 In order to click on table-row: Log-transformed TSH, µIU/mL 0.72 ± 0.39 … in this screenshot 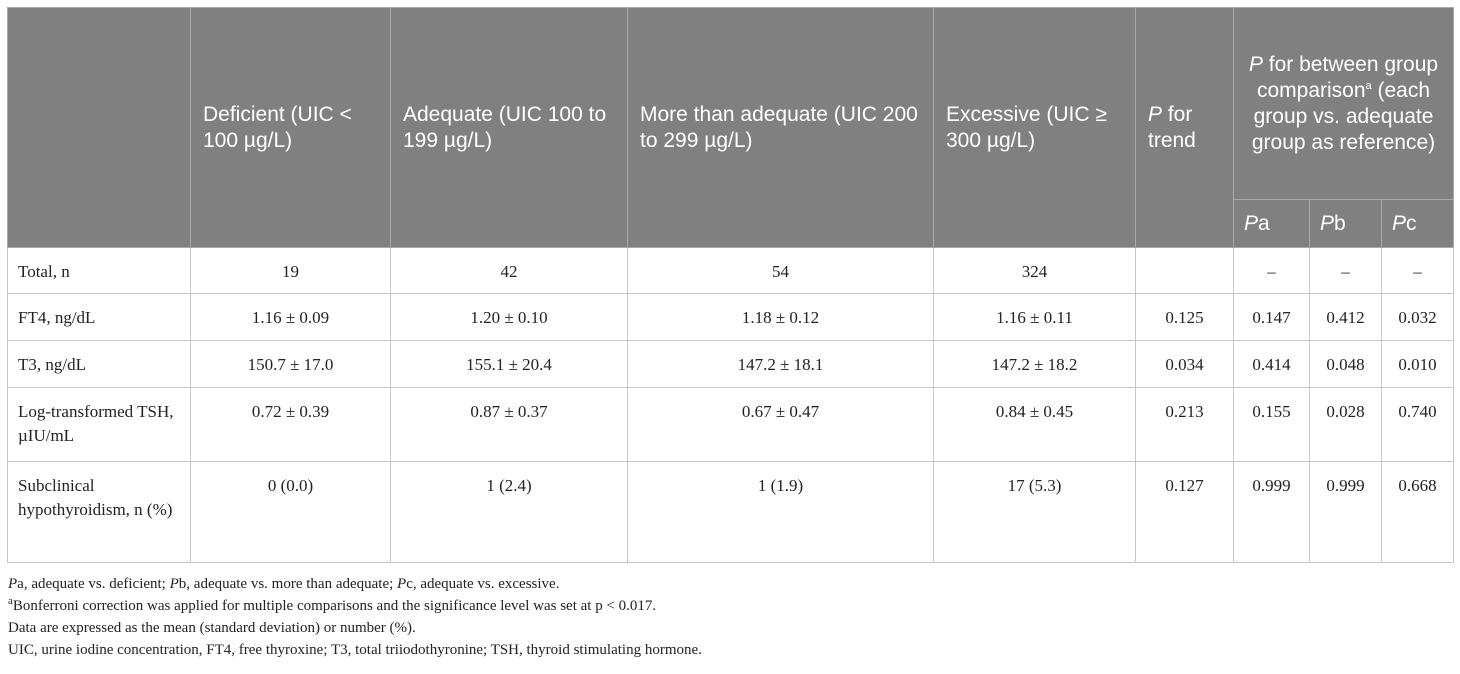, I will do `click(731, 424)`.